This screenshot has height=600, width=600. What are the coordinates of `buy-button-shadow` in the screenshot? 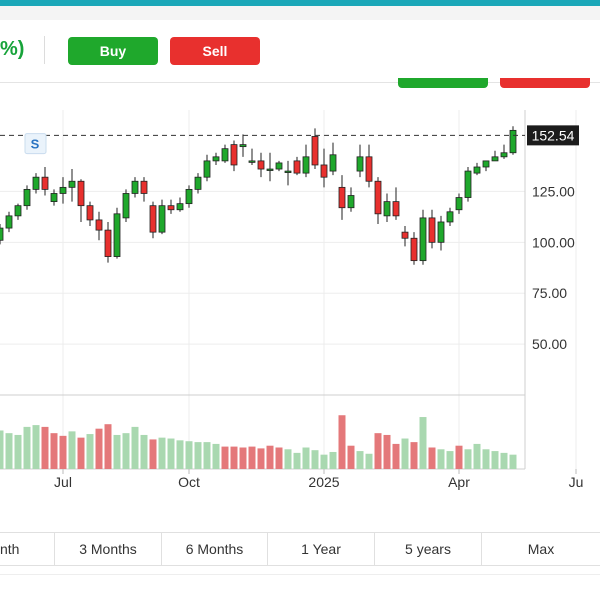 It's located at (443, 83).